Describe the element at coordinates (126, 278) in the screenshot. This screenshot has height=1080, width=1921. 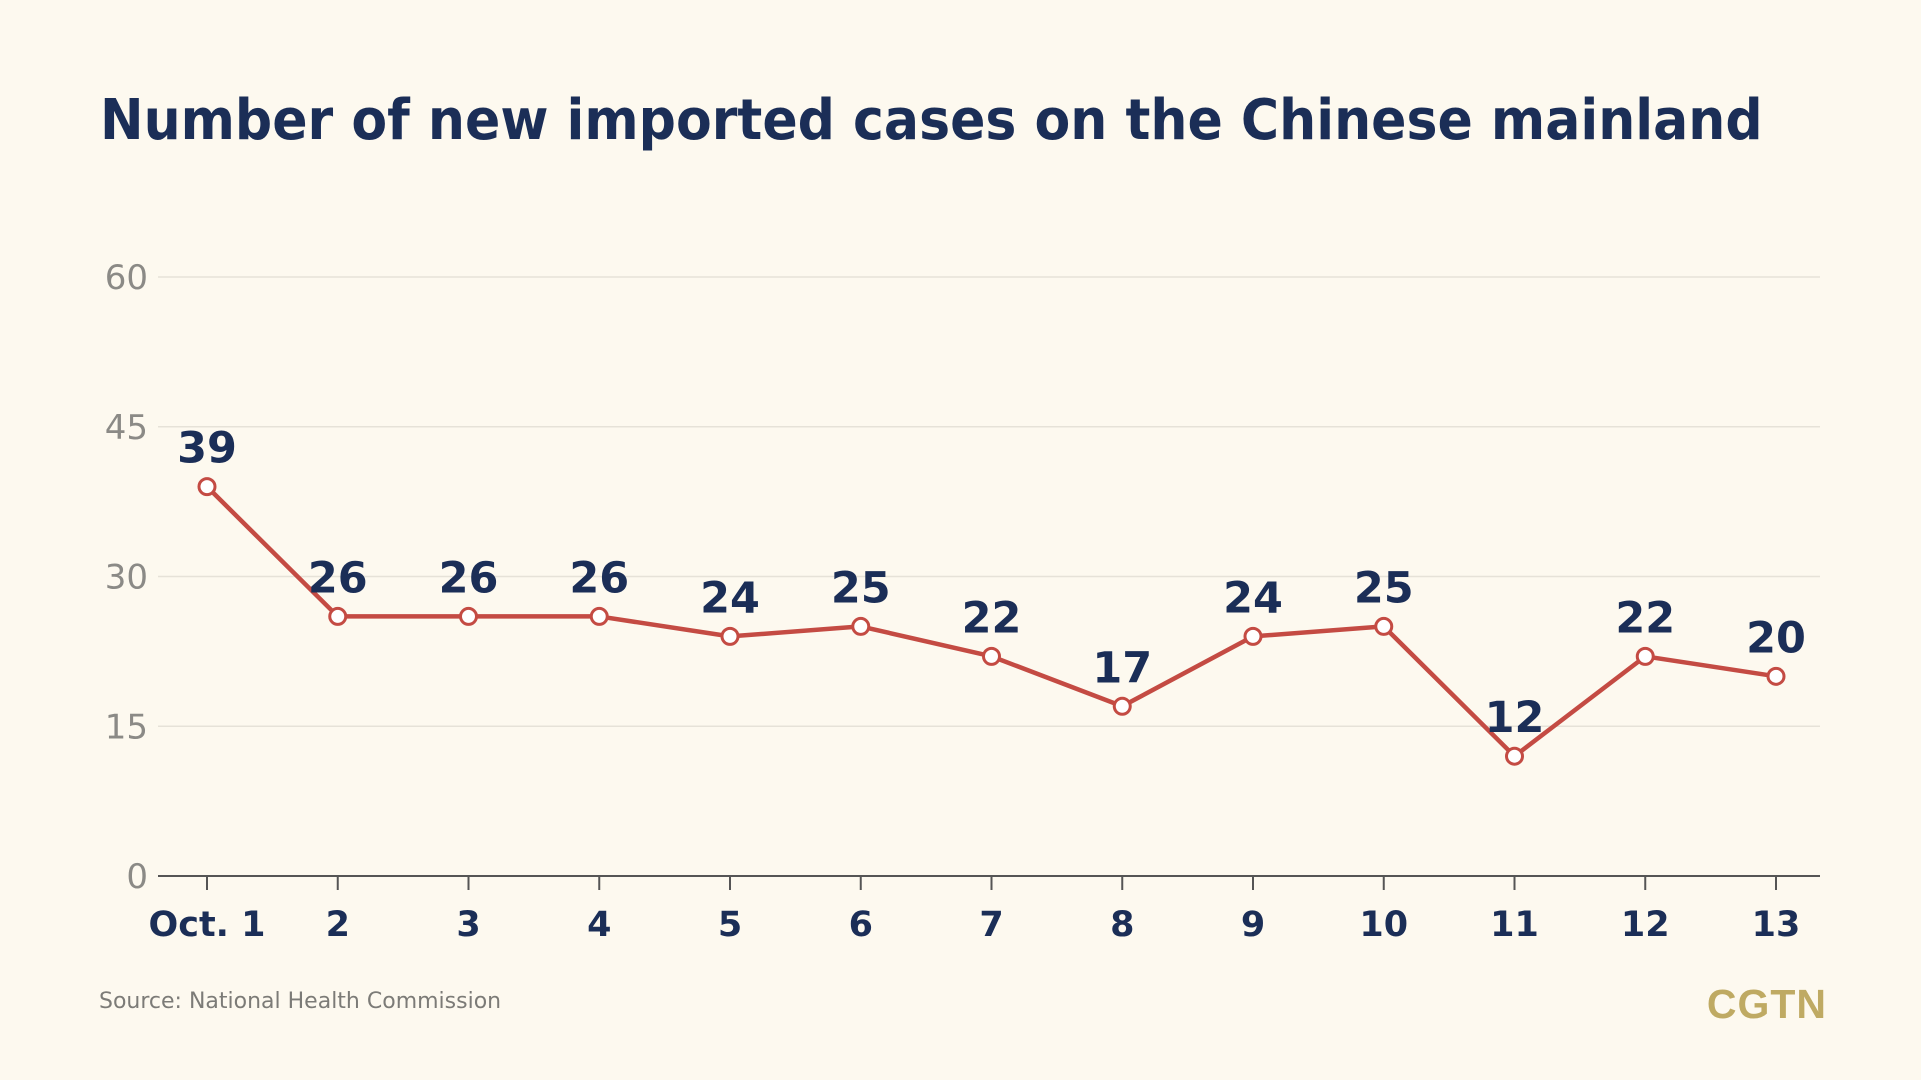
I see `y-tick-label-60: 60` at that location.